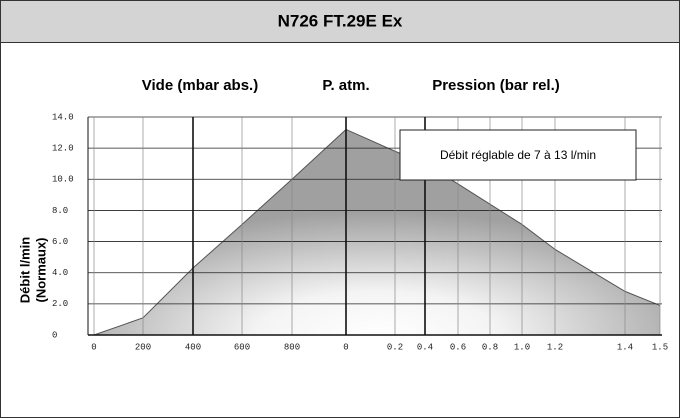 The height and width of the screenshot is (418, 680). What do you see at coordinates (60, 273) in the screenshot?
I see `y-tick-label: 4.0` at bounding box center [60, 273].